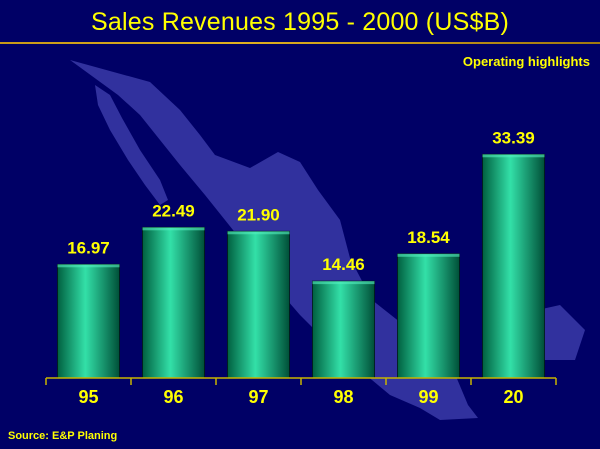 This screenshot has width=600, height=449. I want to click on title-divider, so click(300, 43).